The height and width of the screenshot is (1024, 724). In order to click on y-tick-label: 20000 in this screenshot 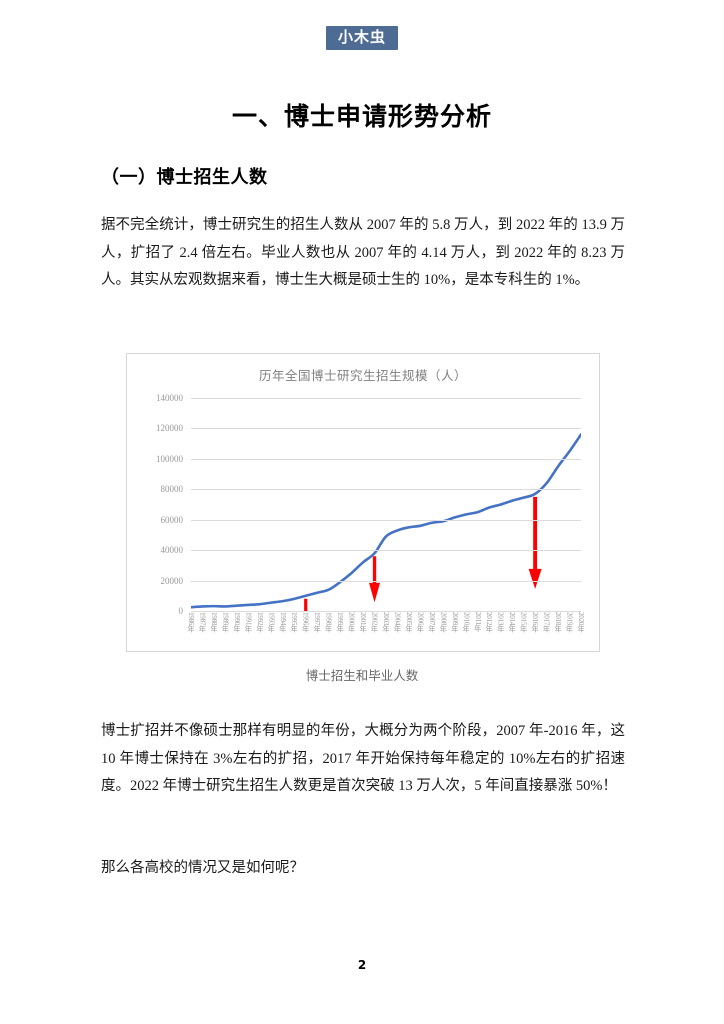, I will do `click(172, 580)`.